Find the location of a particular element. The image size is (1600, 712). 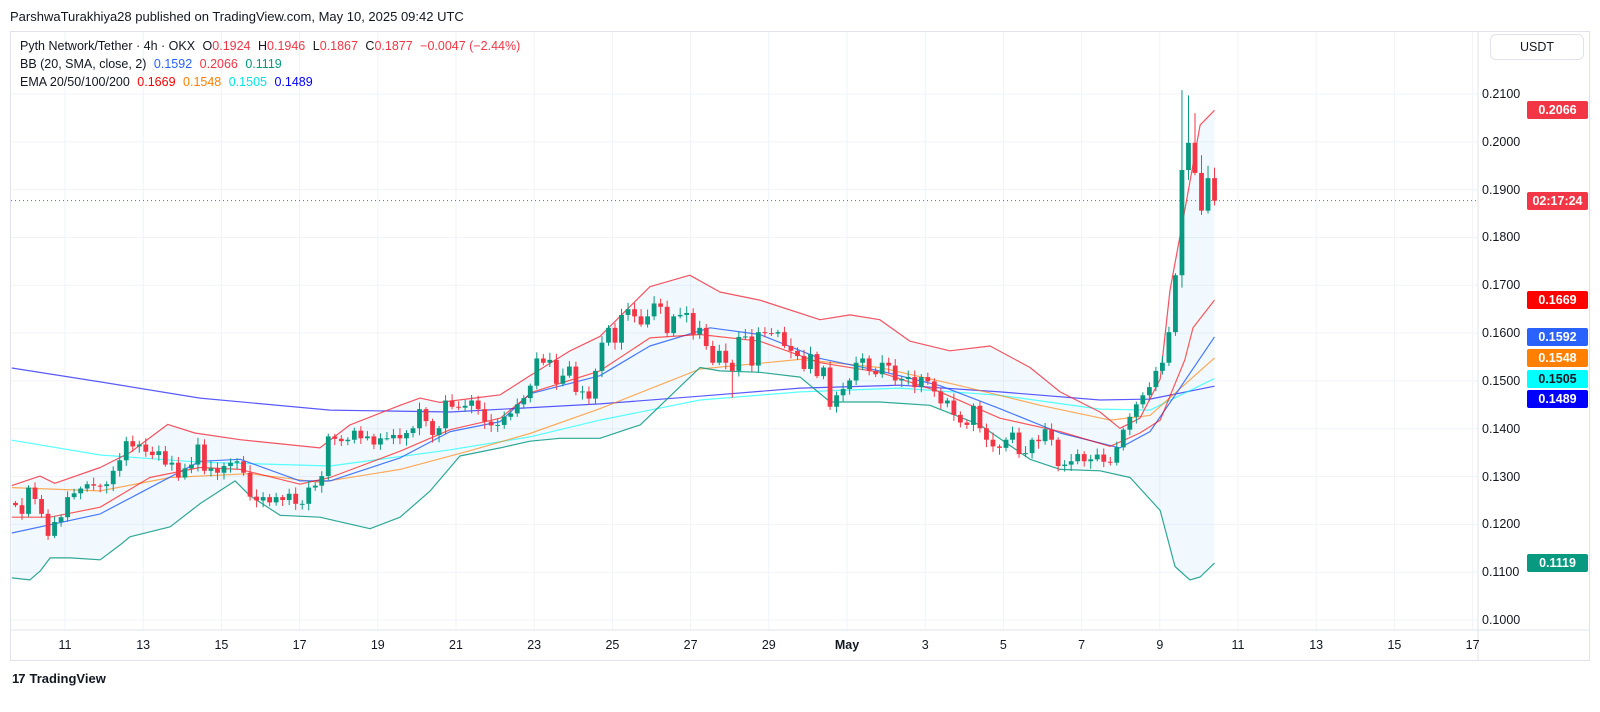

date-tick-label: 19 is located at coordinates (377, 645).